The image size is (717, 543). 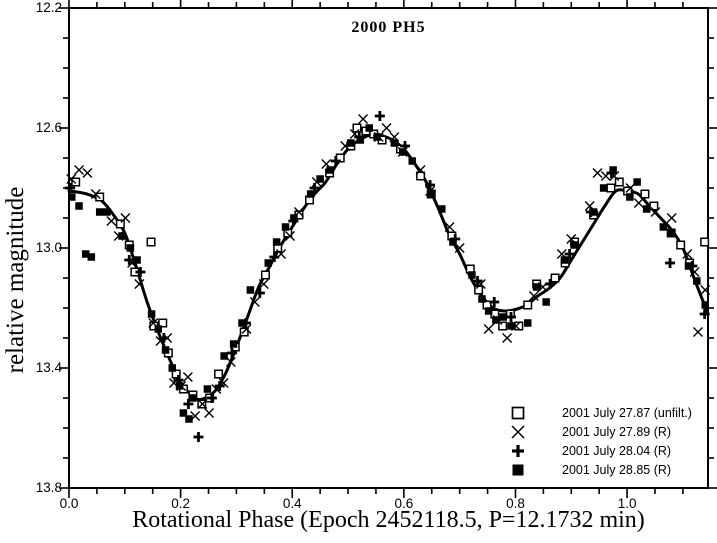 I want to click on y-tick-label: 12.6, so click(x=48, y=127).